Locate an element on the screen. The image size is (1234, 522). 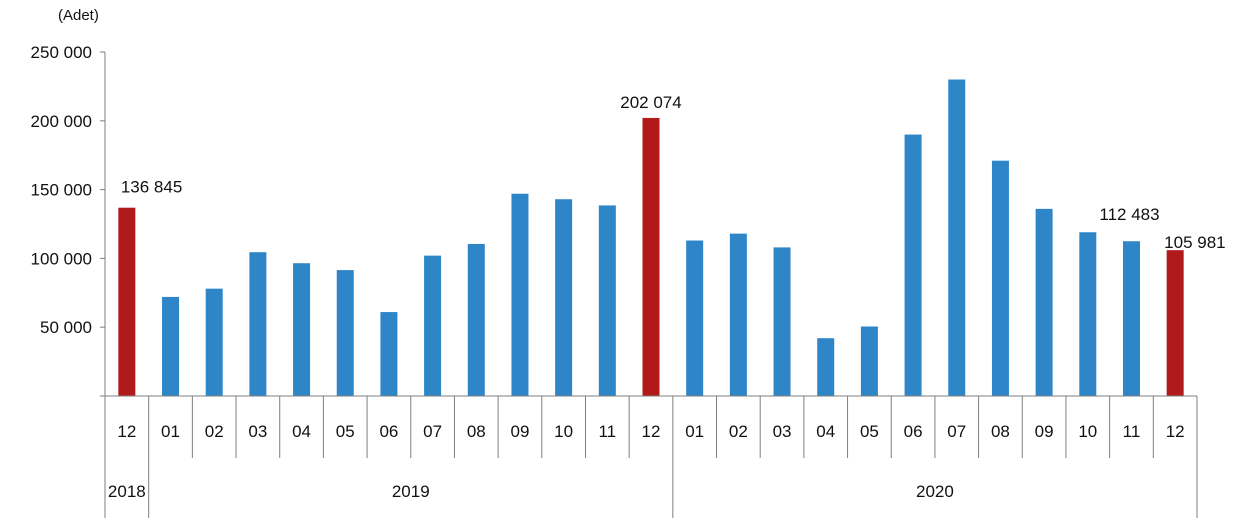
data-label: 136 845 is located at coordinates (151, 187).